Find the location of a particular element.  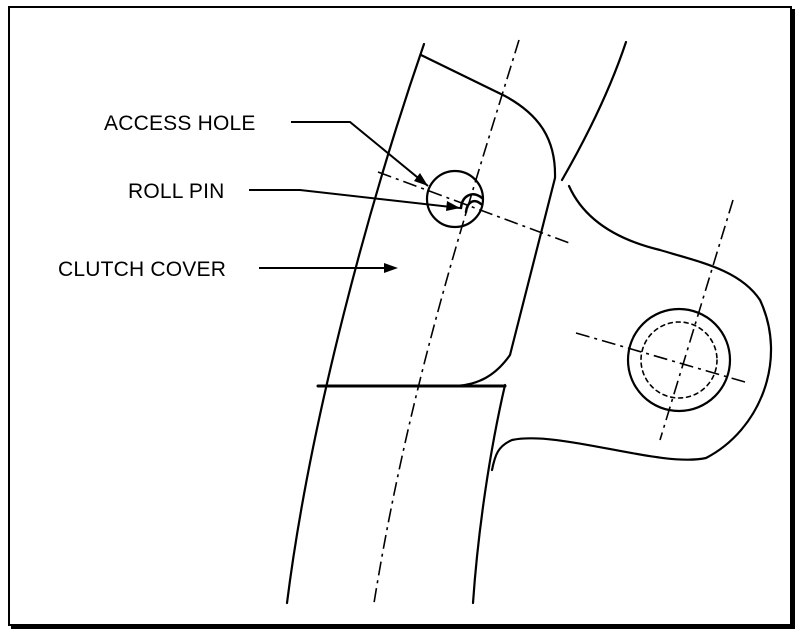

housing-inner-edge is located at coordinates (489, 494).